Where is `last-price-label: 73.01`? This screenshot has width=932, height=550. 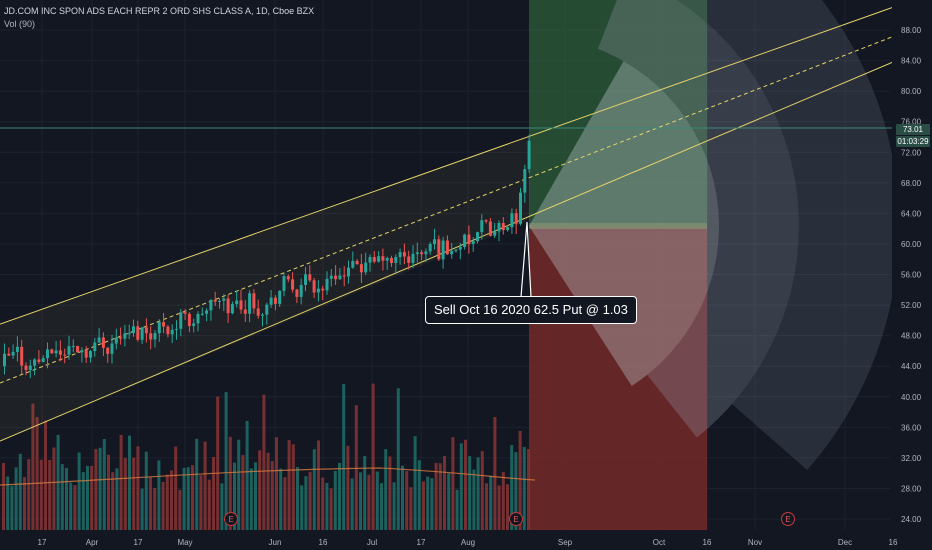 last-price-label: 73.01 is located at coordinates (913, 129).